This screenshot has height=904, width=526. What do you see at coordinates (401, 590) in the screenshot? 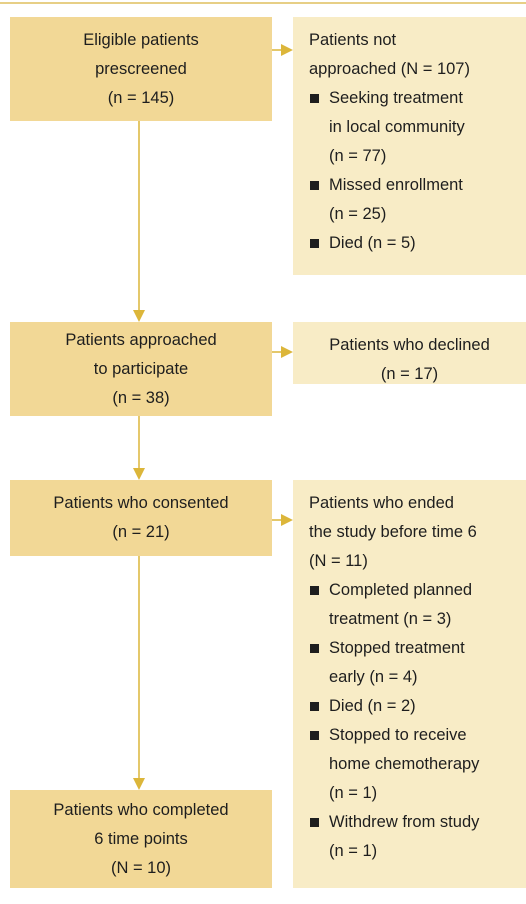
I see `bullet-text: Completed planned` at bounding box center [401, 590].